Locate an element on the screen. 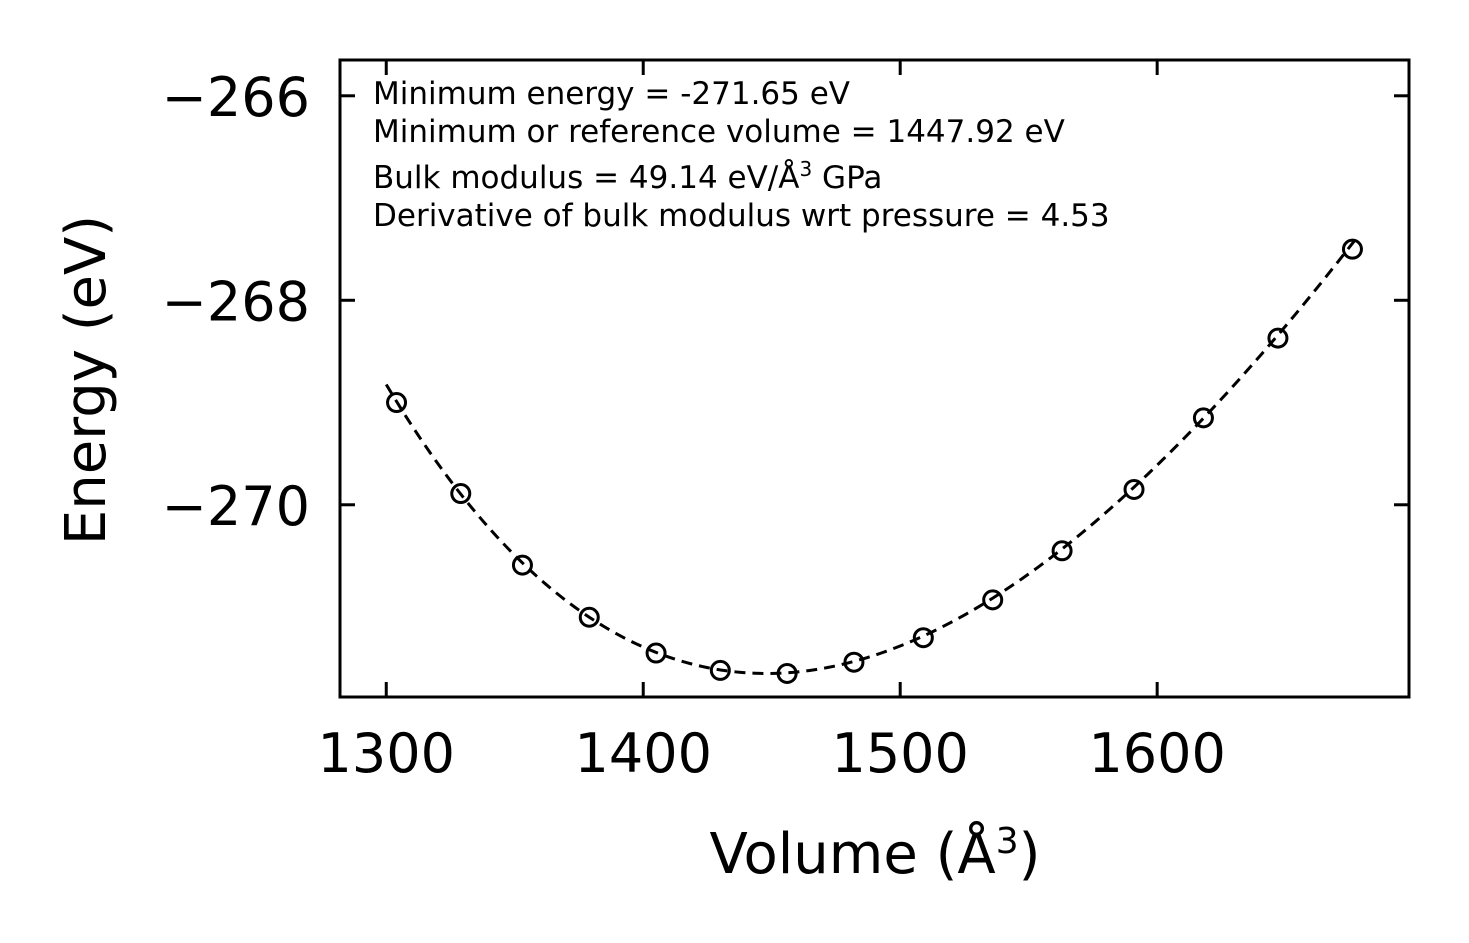 This screenshot has height=943, width=1469. y-tick-label-1: −268 is located at coordinates (236, 301).